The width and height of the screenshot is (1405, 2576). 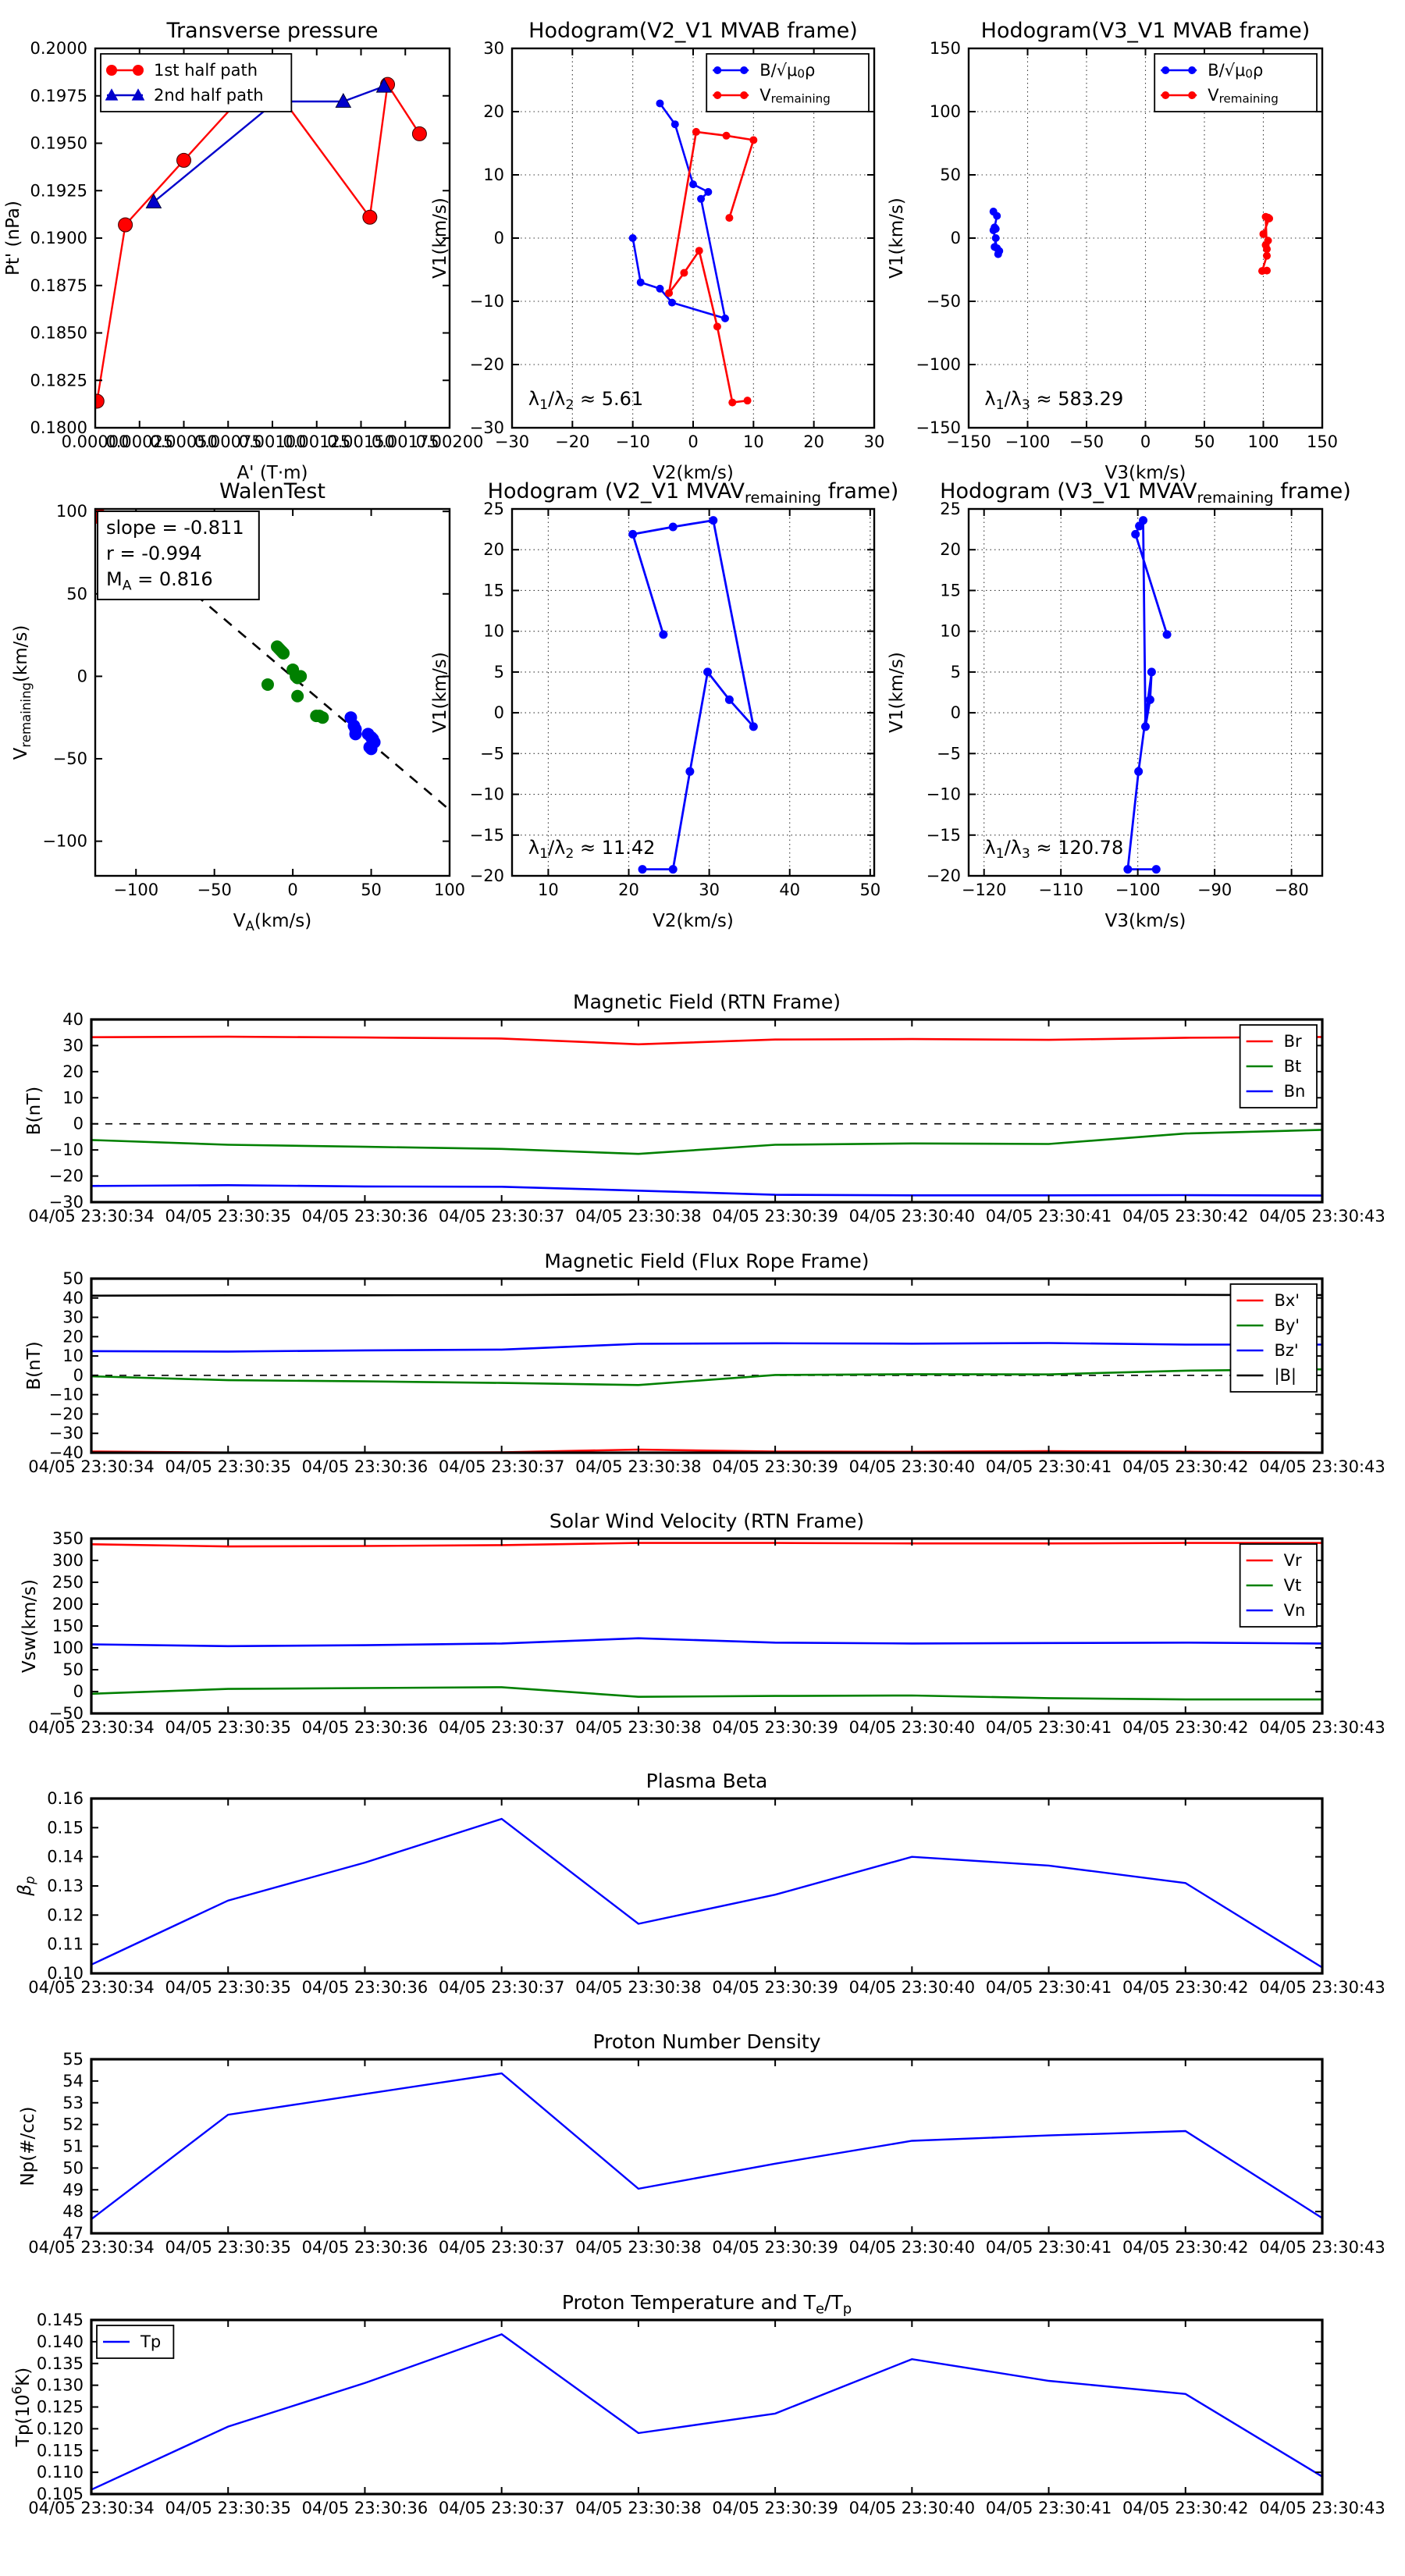 I want to click on y-tick-label: 100, so click(x=72, y=511).